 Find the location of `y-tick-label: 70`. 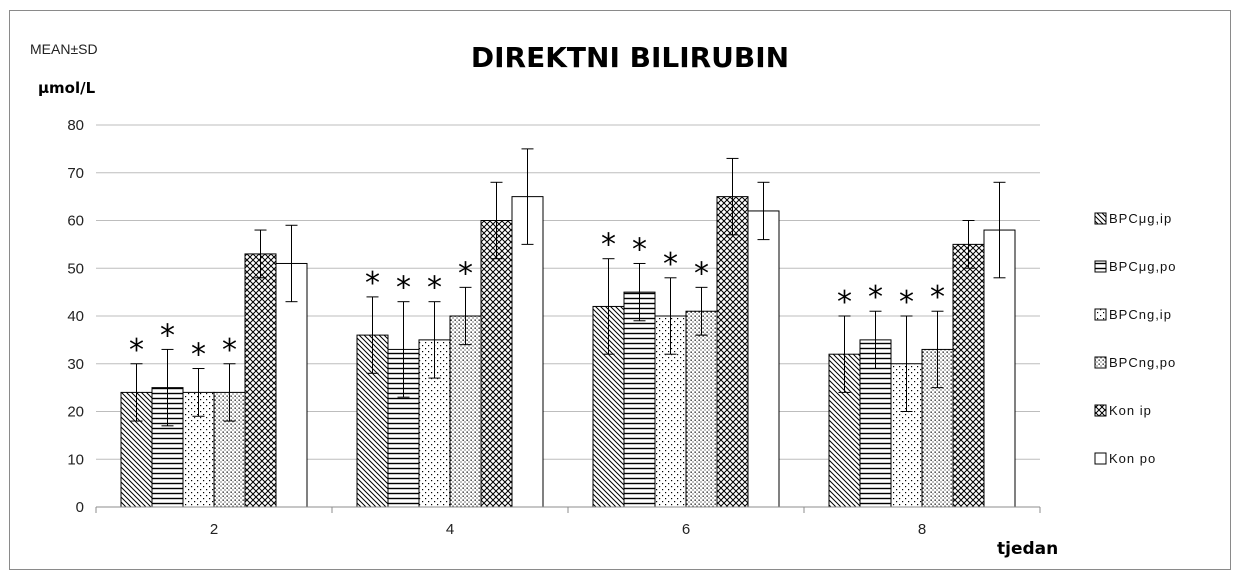

y-tick-label: 70 is located at coordinates (75, 173).